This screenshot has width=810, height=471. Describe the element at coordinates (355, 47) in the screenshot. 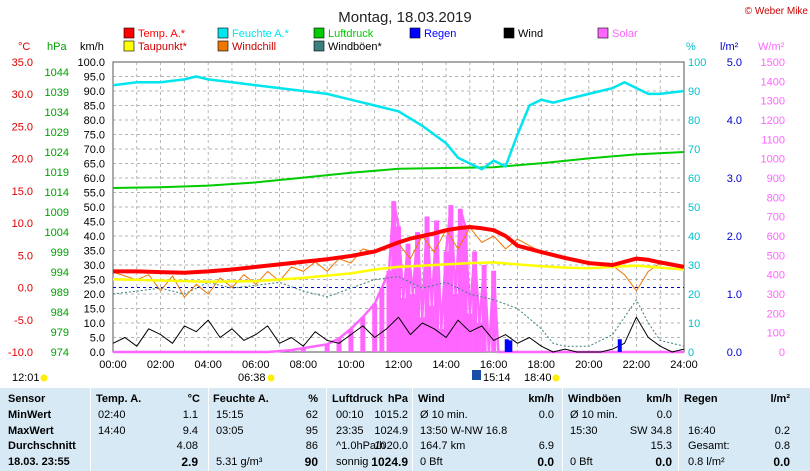

I see `legend-label: Windböen*` at that location.